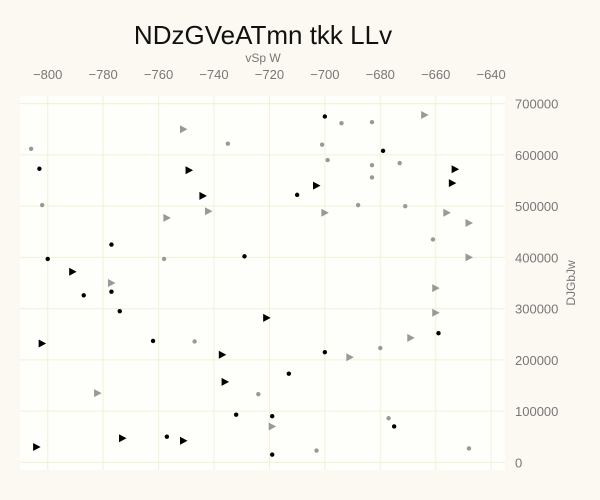 The height and width of the screenshot is (500, 600). What do you see at coordinates (536, 104) in the screenshot?
I see `y-tick-label: 700000` at bounding box center [536, 104].